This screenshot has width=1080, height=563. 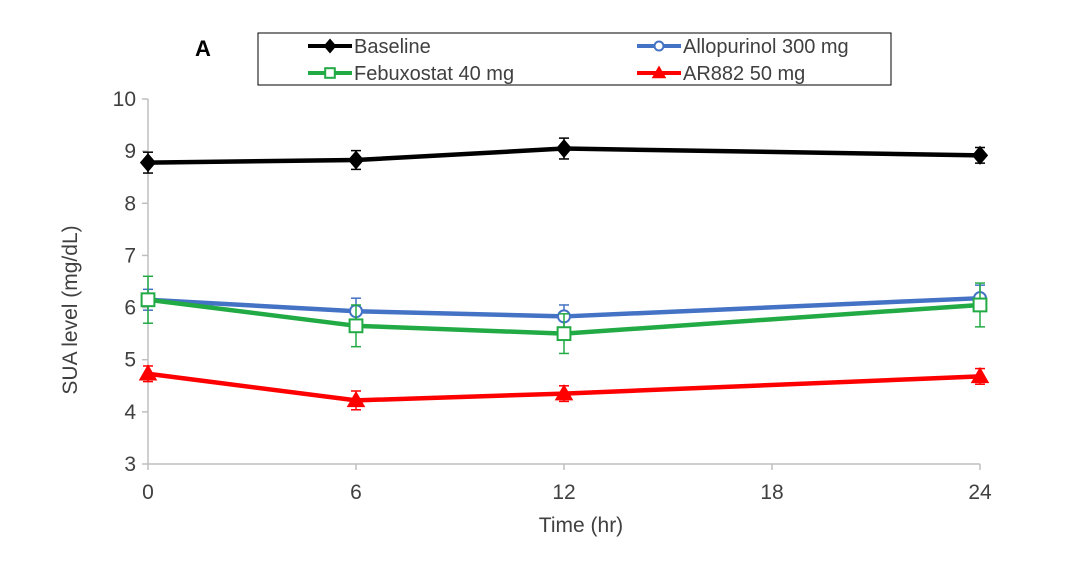 What do you see at coordinates (130, 151) in the screenshot?
I see `y-tick-label: 9` at bounding box center [130, 151].